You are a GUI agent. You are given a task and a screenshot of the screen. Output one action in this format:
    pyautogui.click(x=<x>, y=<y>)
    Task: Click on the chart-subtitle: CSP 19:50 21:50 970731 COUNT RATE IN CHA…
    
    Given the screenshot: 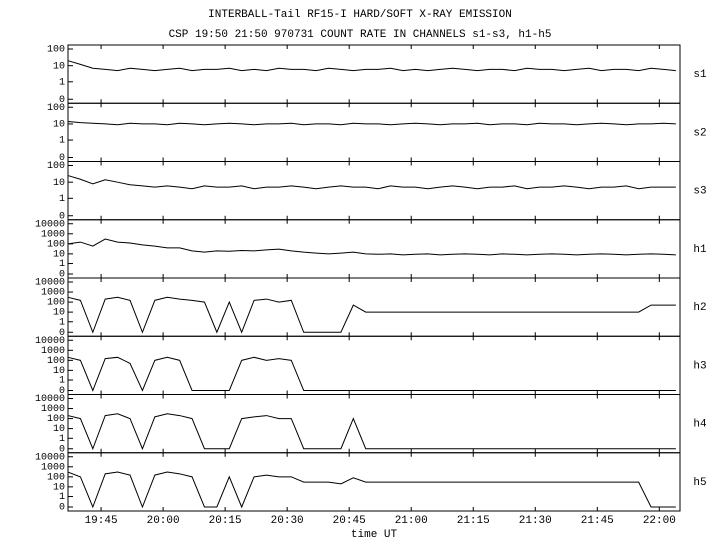 What is the action you would take?
    pyautogui.click(x=360, y=35)
    